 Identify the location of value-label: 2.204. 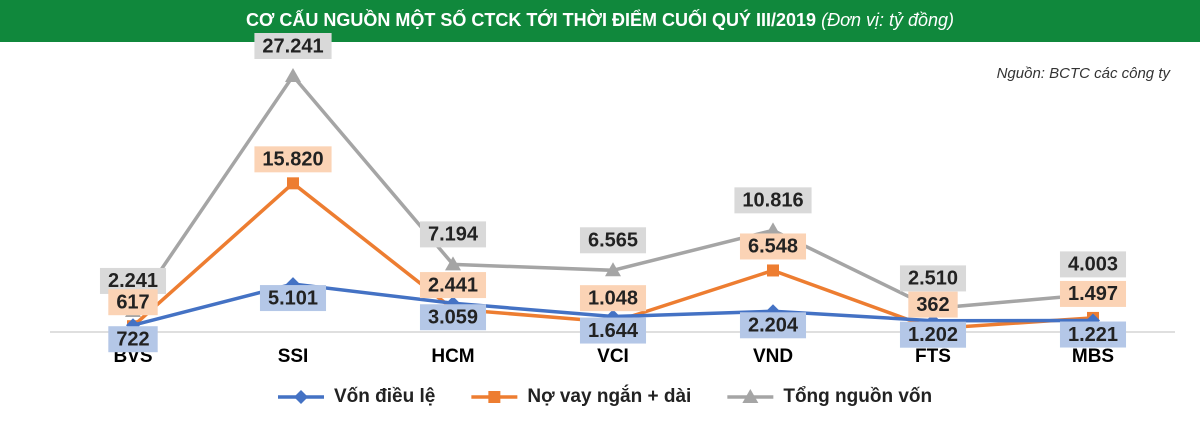
(773, 325).